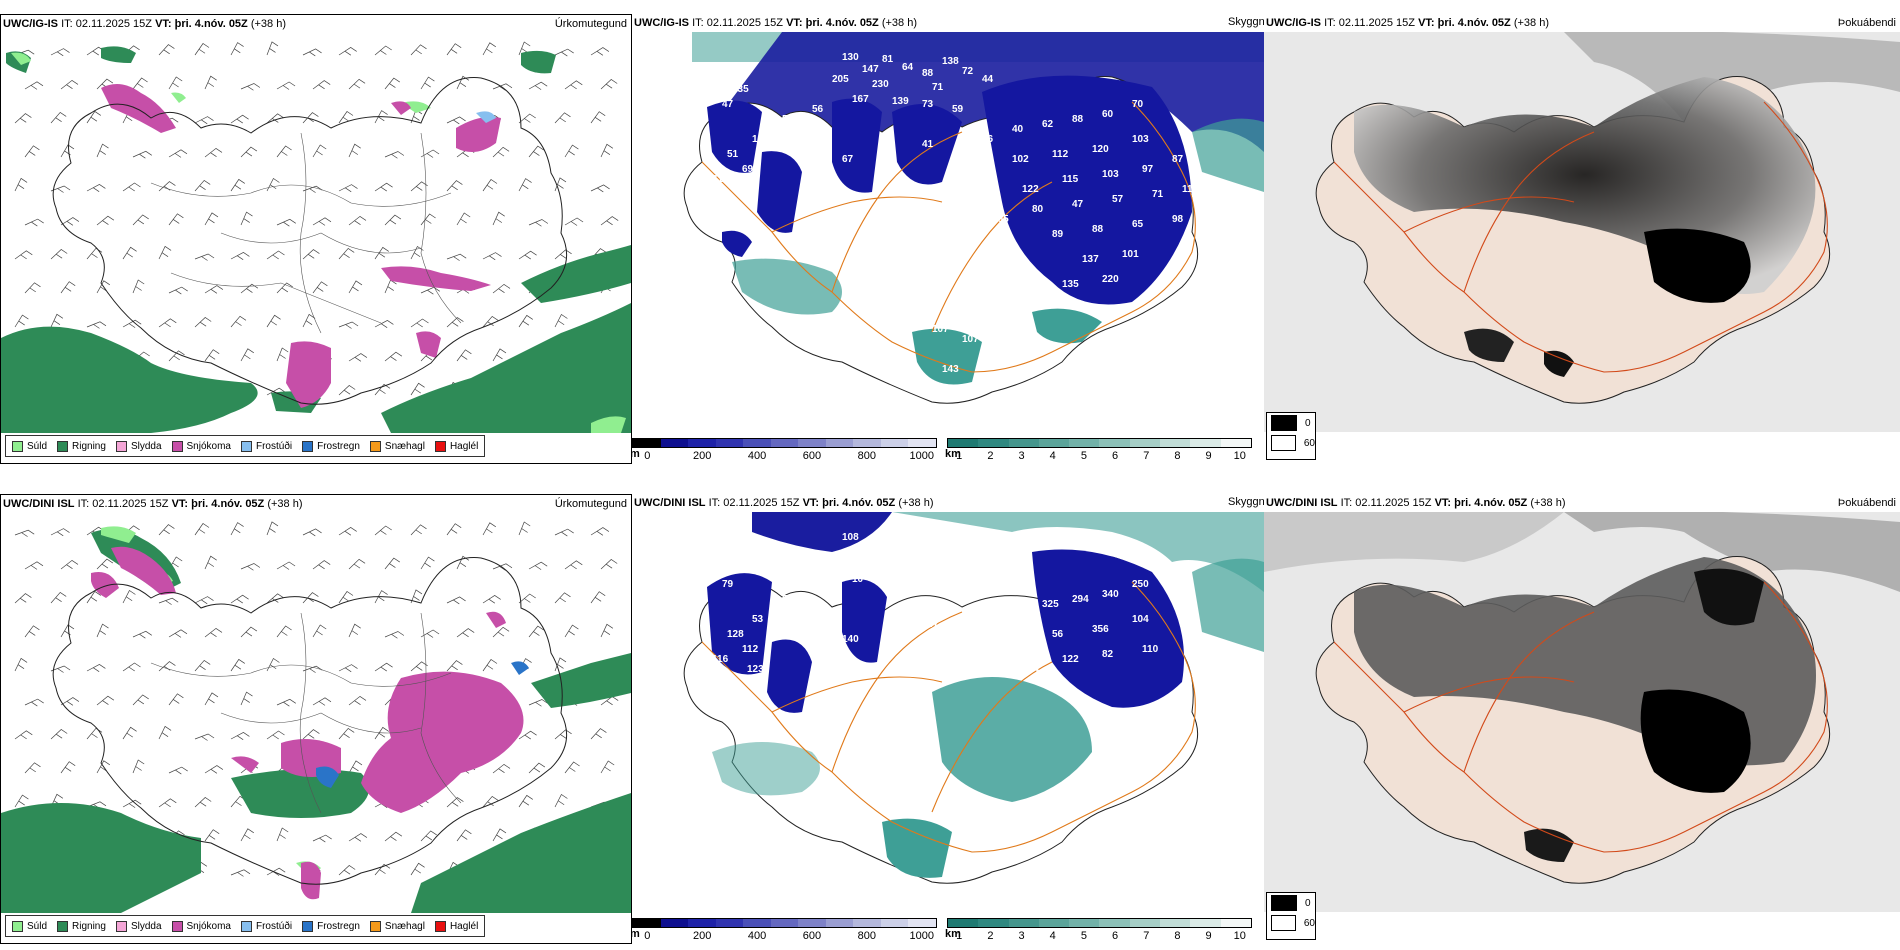 This screenshot has height=950, width=1900. What do you see at coordinates (1098, 931) in the screenshot?
I see `visibility-colorbar: 1 2 3 4 5 6 7 8 9 10 km` at bounding box center [1098, 931].